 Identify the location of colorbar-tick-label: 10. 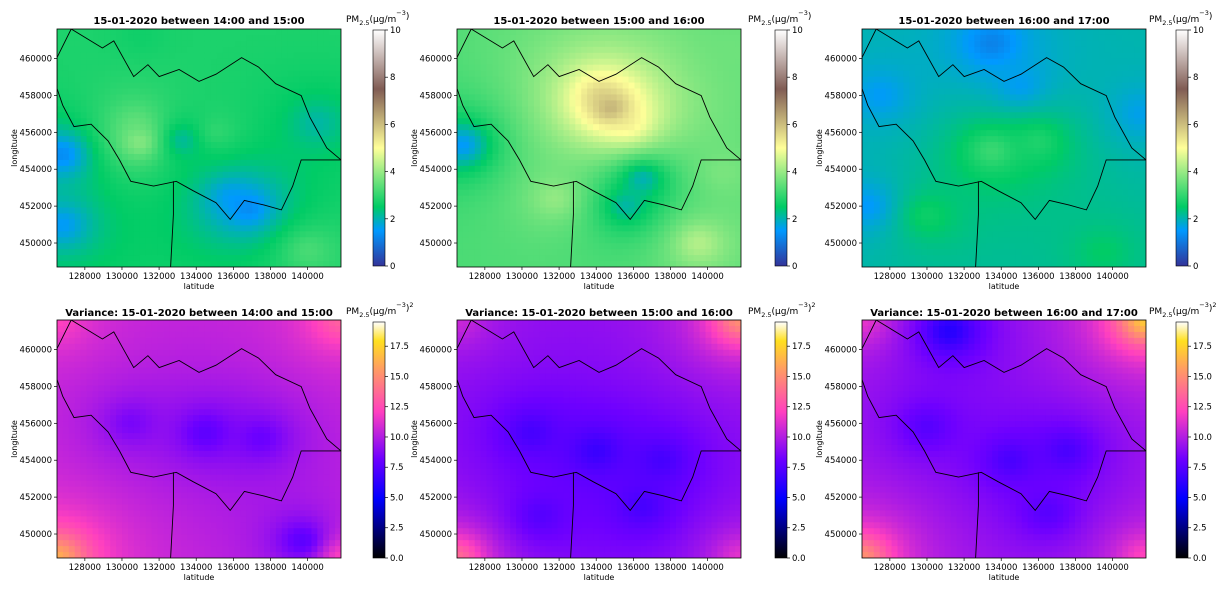
(1198, 31).